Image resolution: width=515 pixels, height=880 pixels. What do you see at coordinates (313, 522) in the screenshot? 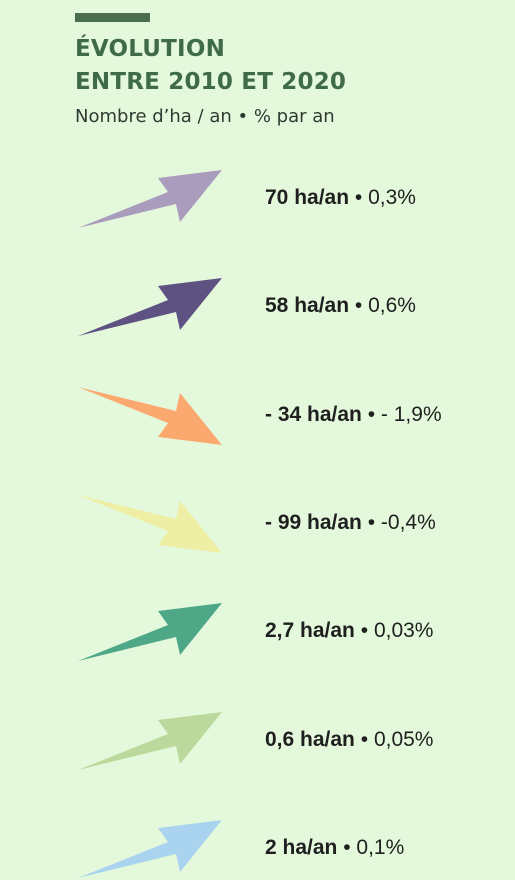
I see `amount: - 99 ha/an` at bounding box center [313, 522].